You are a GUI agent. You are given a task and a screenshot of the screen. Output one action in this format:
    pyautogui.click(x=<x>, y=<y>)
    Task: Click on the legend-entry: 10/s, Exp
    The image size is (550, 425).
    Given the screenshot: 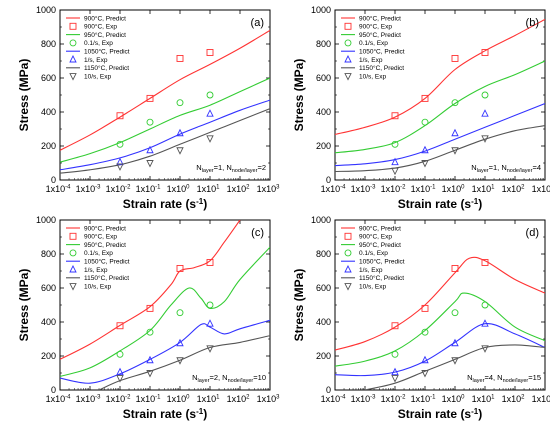 What is the action you would take?
    pyautogui.click(x=97, y=286)
    